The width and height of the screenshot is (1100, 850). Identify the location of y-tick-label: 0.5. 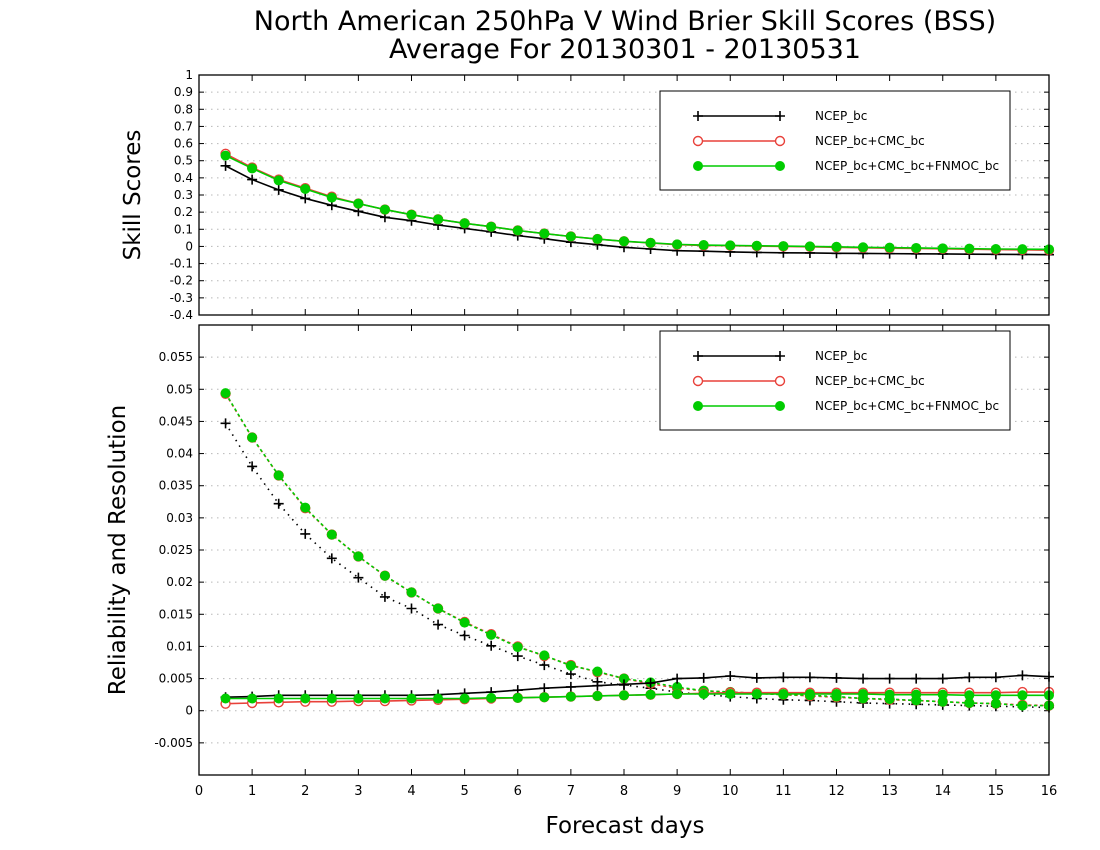
(183, 161).